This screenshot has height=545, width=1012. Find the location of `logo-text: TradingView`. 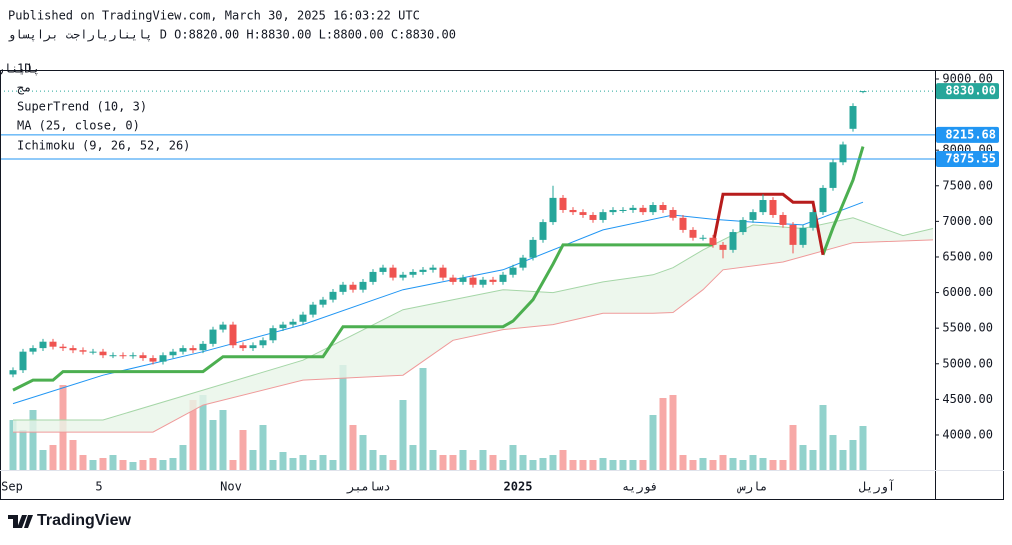

logo-text: TradingView is located at coordinates (84, 520).